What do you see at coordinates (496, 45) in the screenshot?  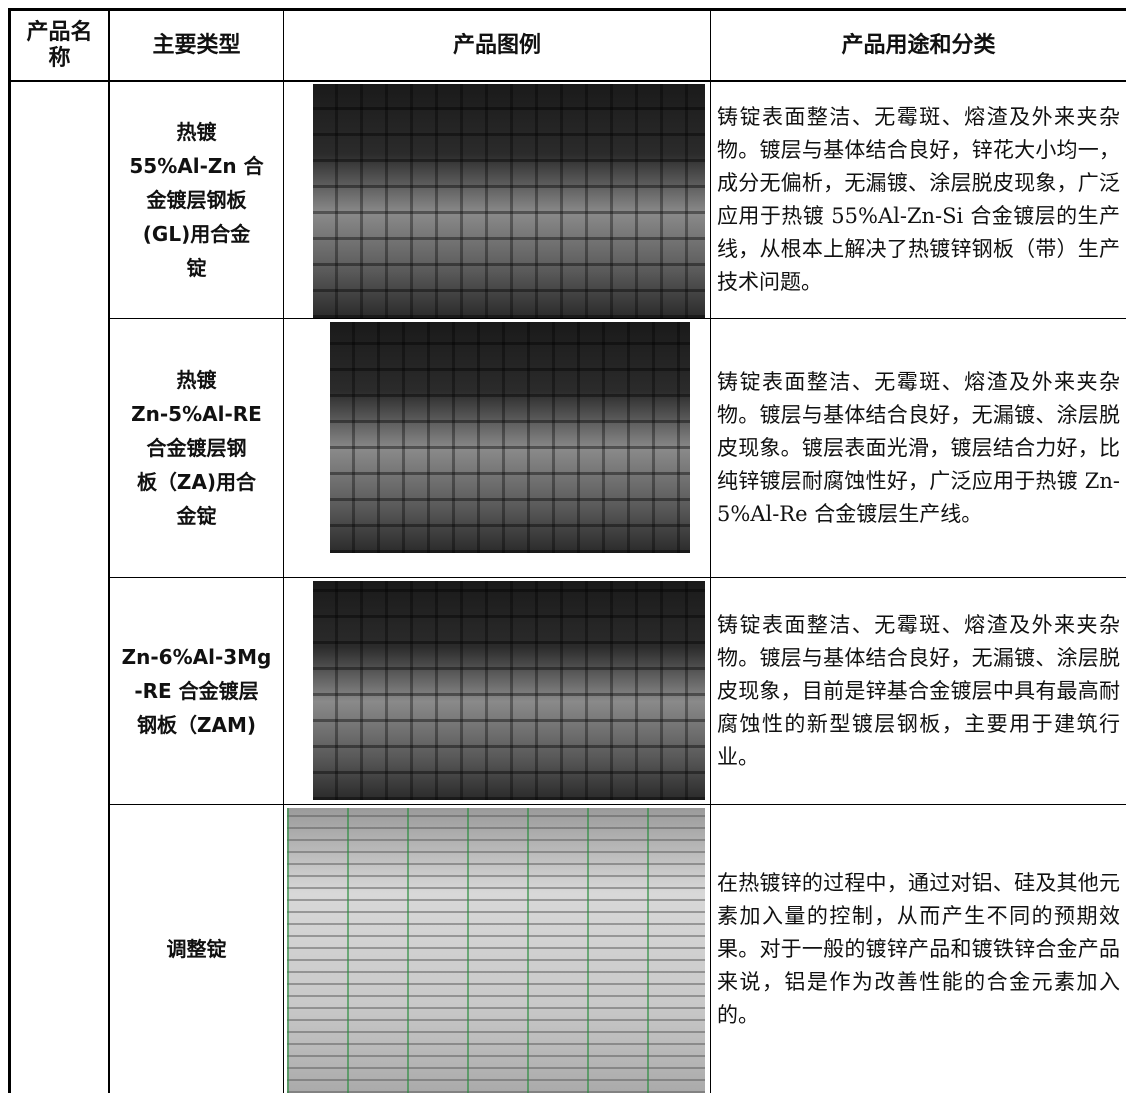 I see `header-cell: 产品图例` at bounding box center [496, 45].